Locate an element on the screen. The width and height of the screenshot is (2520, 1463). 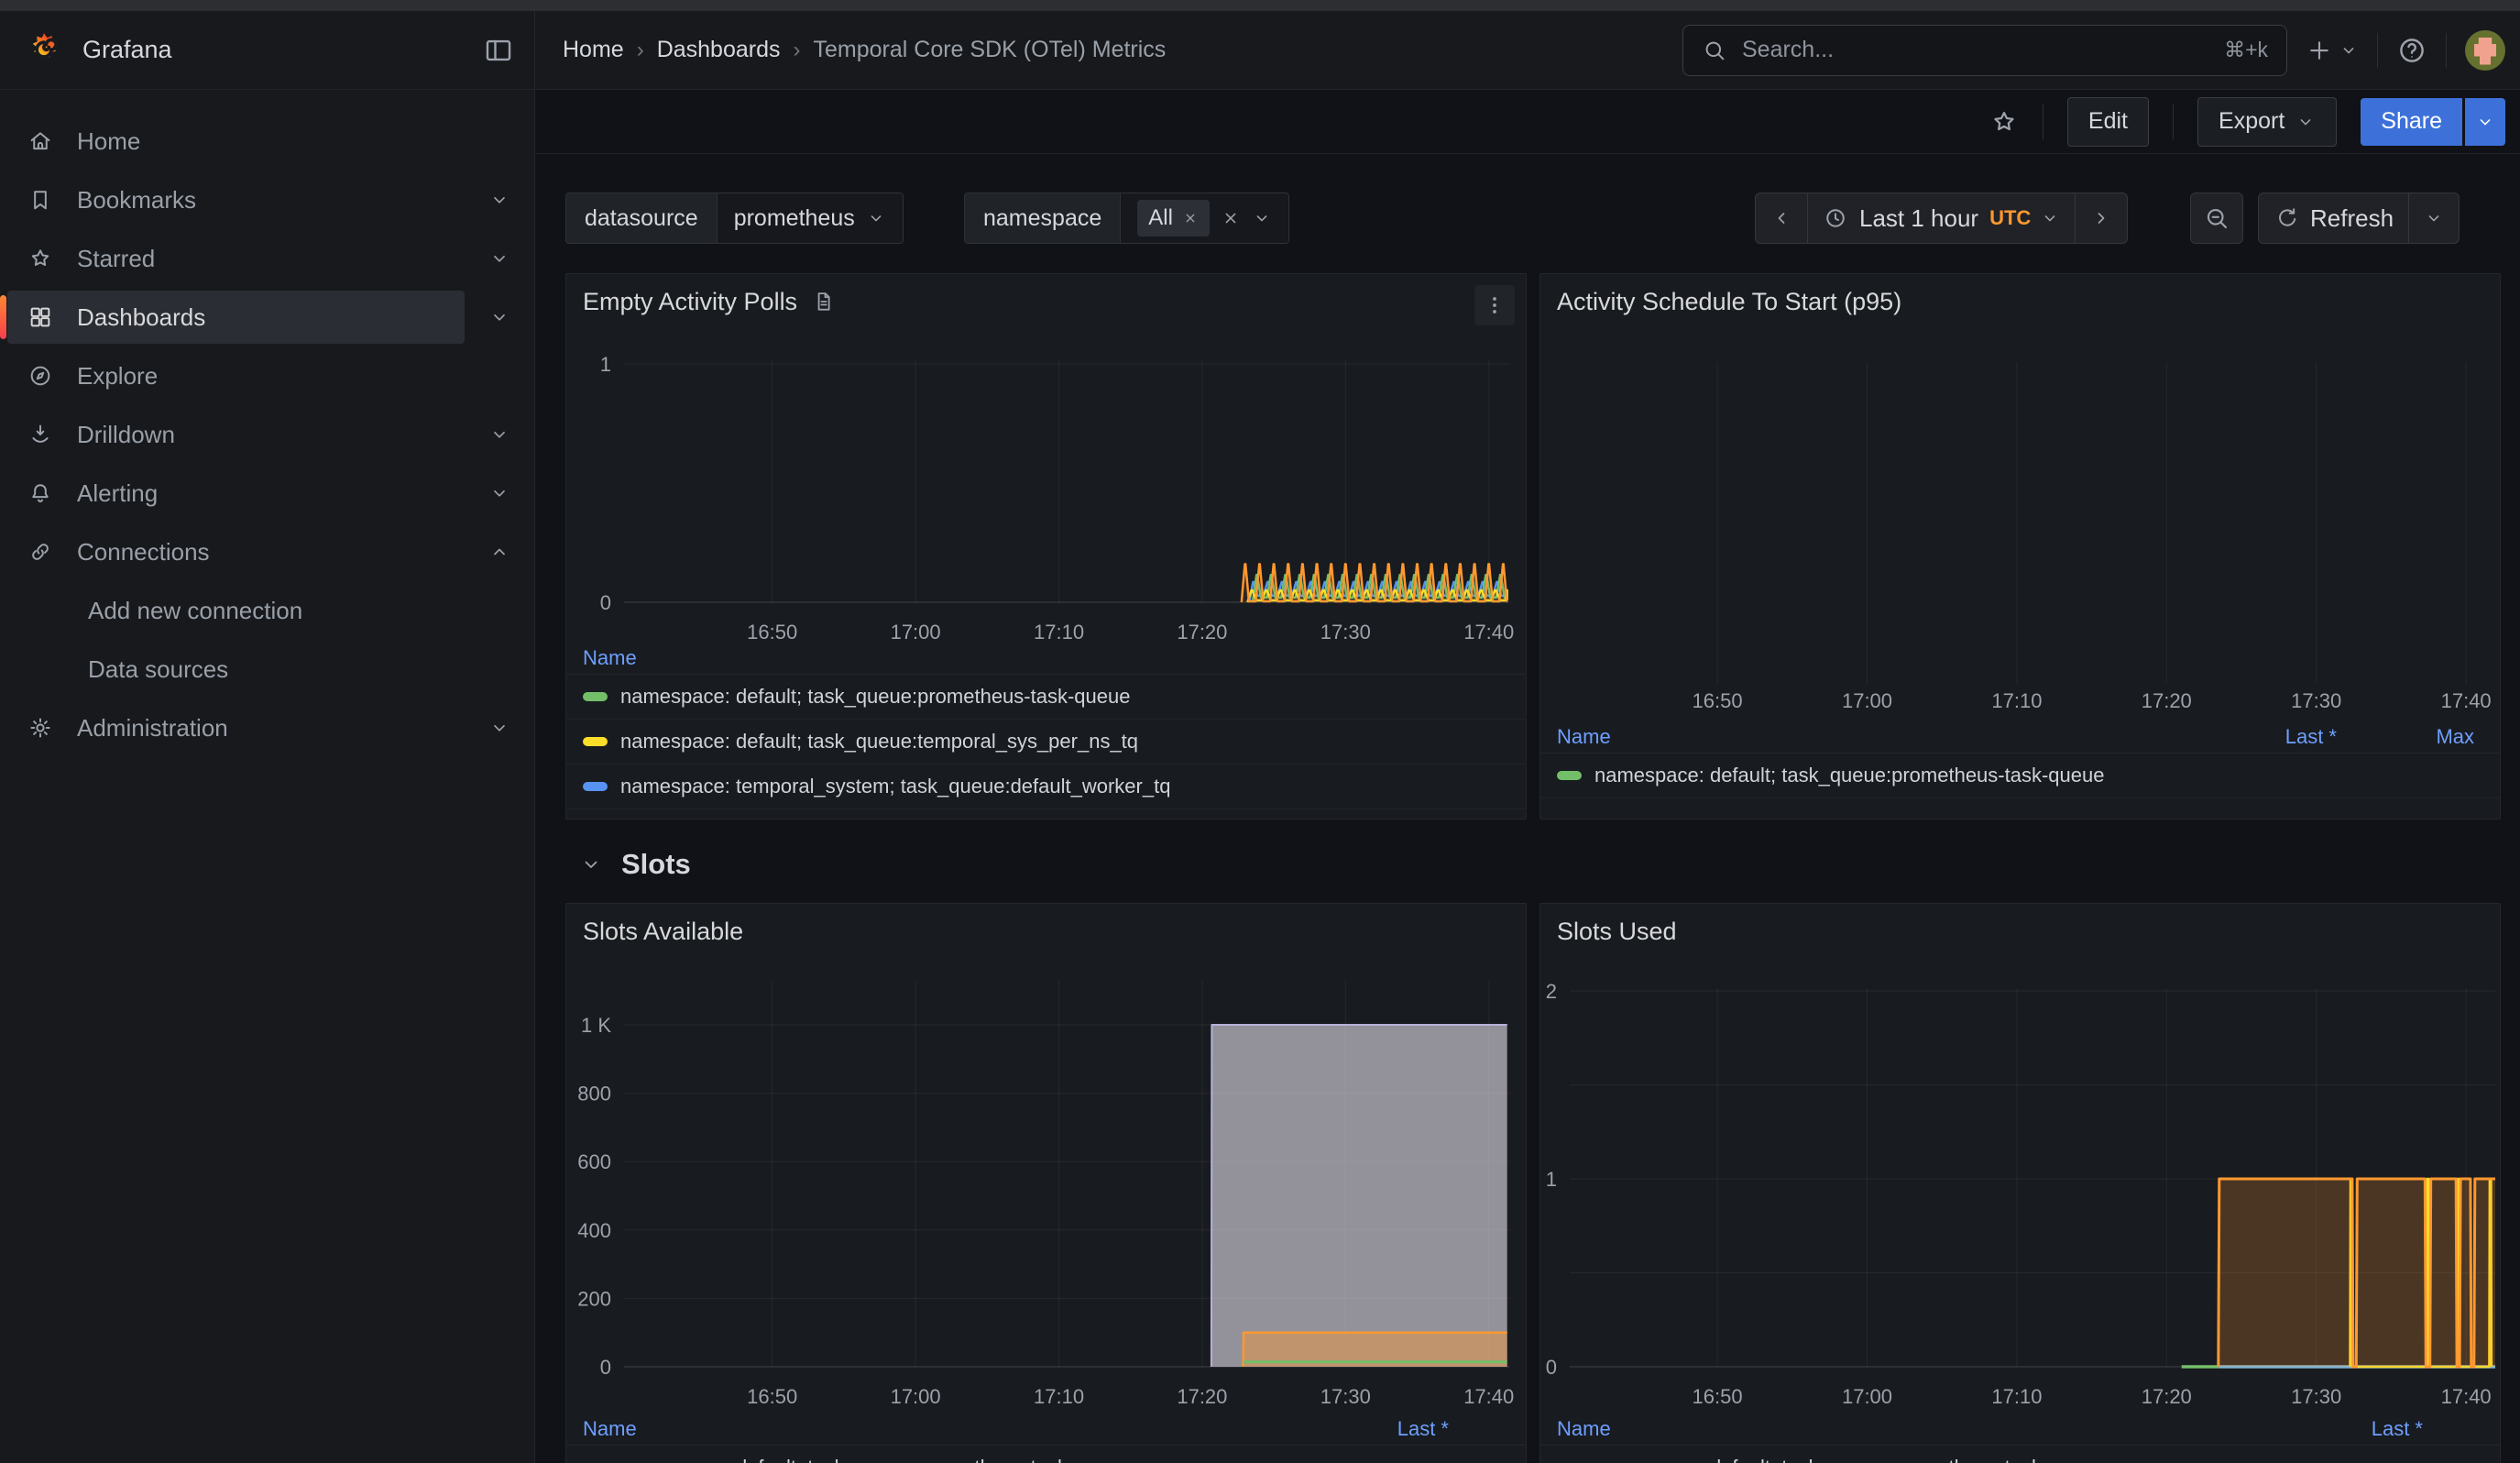
panel-title: Slots Used is located at coordinates (1617, 931).